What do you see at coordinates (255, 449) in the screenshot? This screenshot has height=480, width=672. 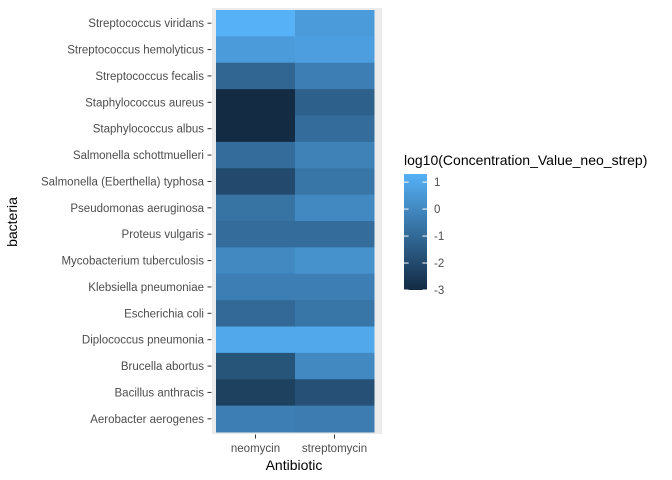 I see `x-tick-label: neomycin` at bounding box center [255, 449].